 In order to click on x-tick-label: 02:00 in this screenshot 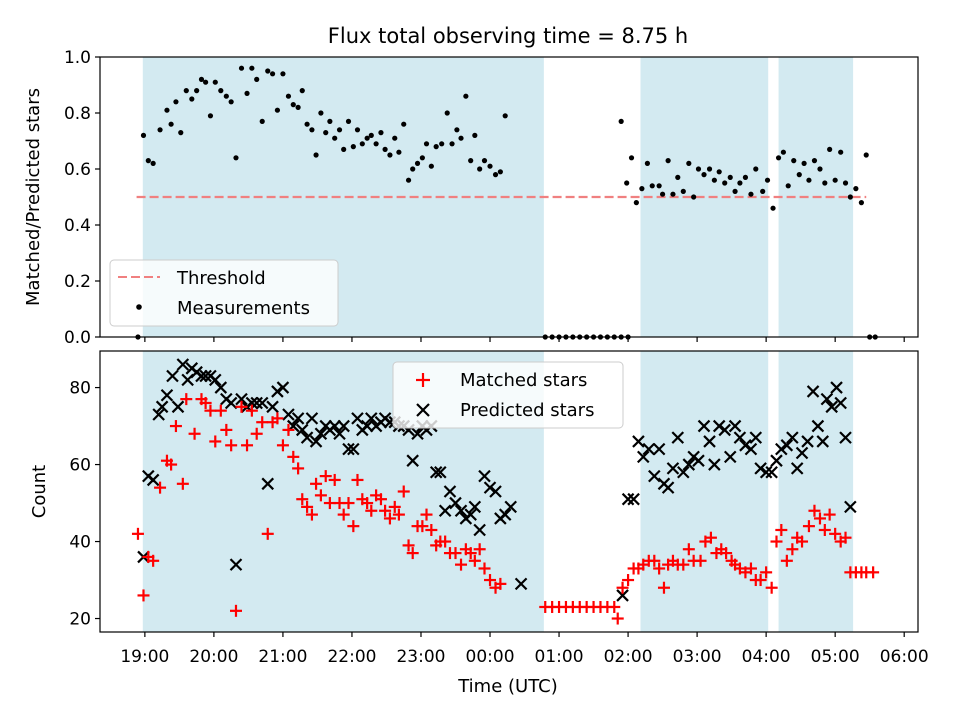, I will do `click(628, 657)`.